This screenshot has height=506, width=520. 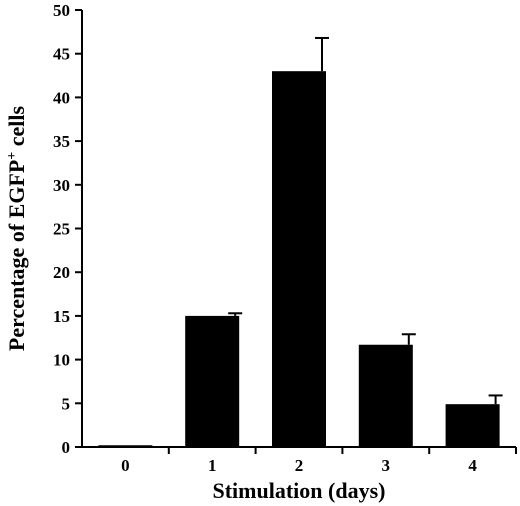 I want to click on y-tick-label: 15, so click(x=61, y=316).